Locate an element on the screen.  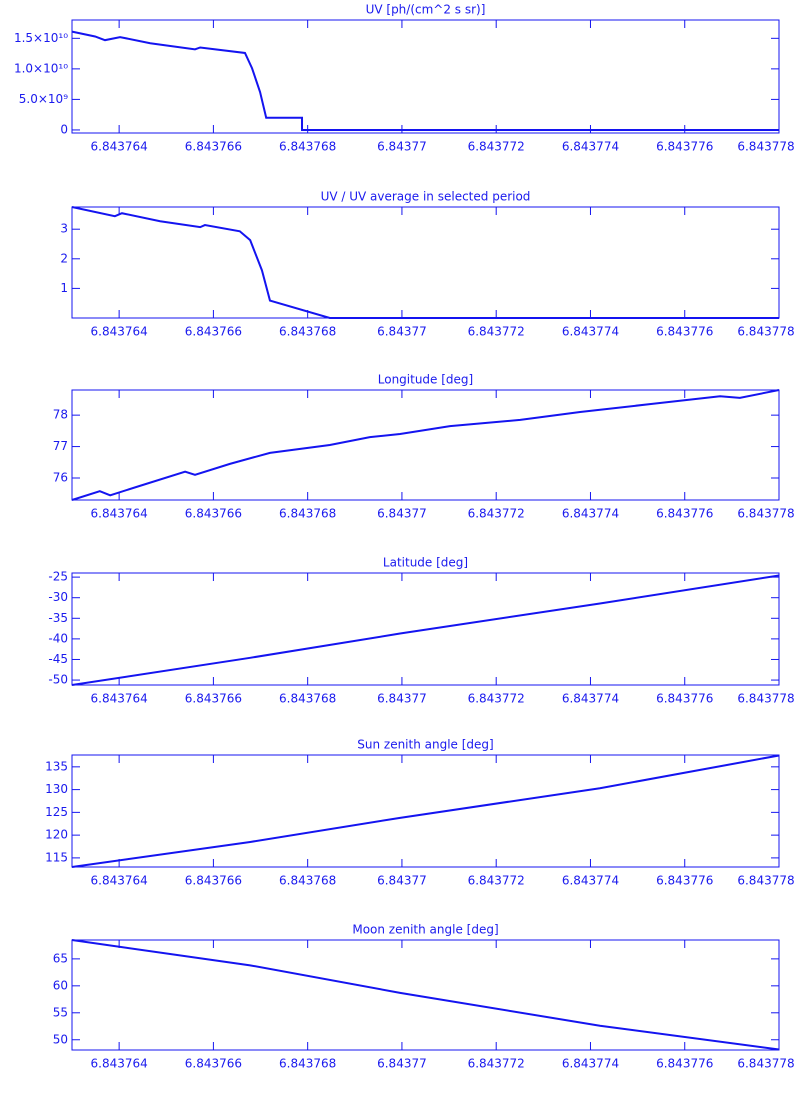
y-tick-label: 115 is located at coordinates (56, 857).